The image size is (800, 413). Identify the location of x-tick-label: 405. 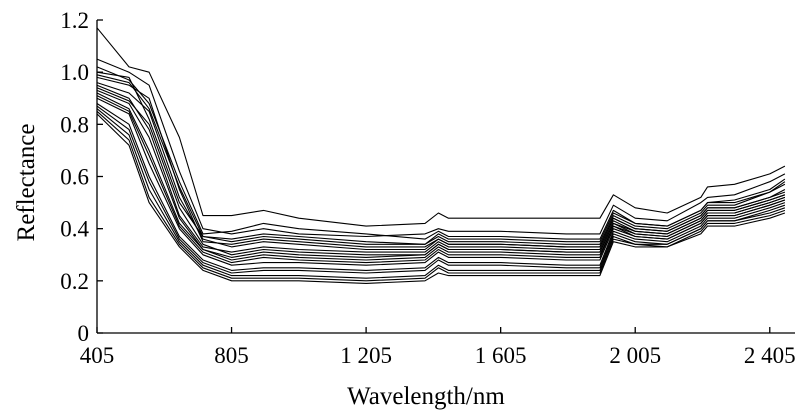
(97, 355).